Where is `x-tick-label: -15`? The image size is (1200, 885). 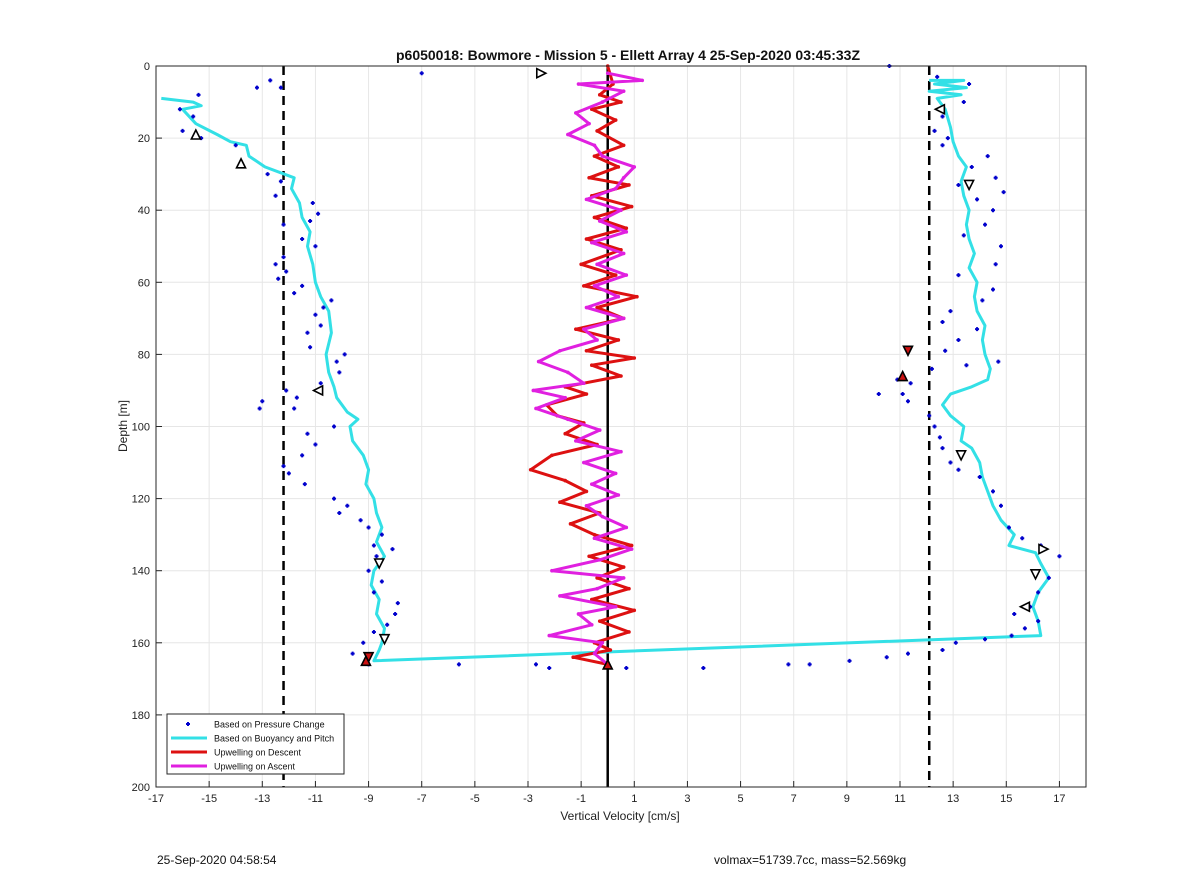 x-tick-label: -15 is located at coordinates (209, 799).